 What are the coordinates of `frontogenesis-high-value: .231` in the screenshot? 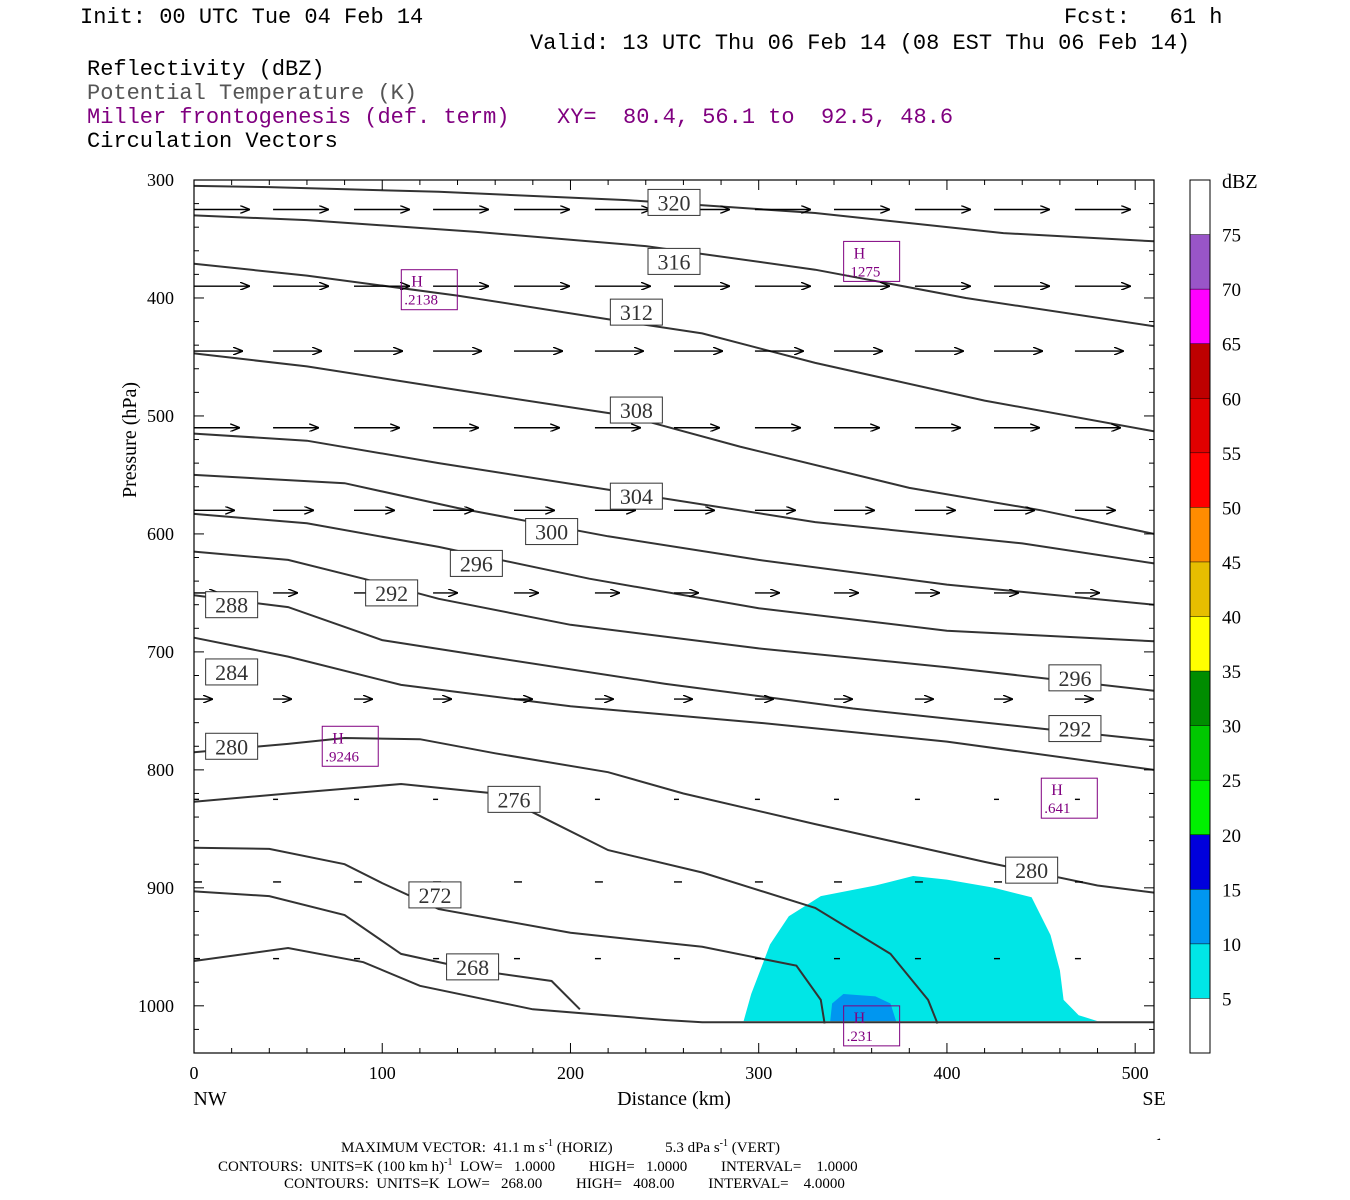 It's located at (860, 1037).